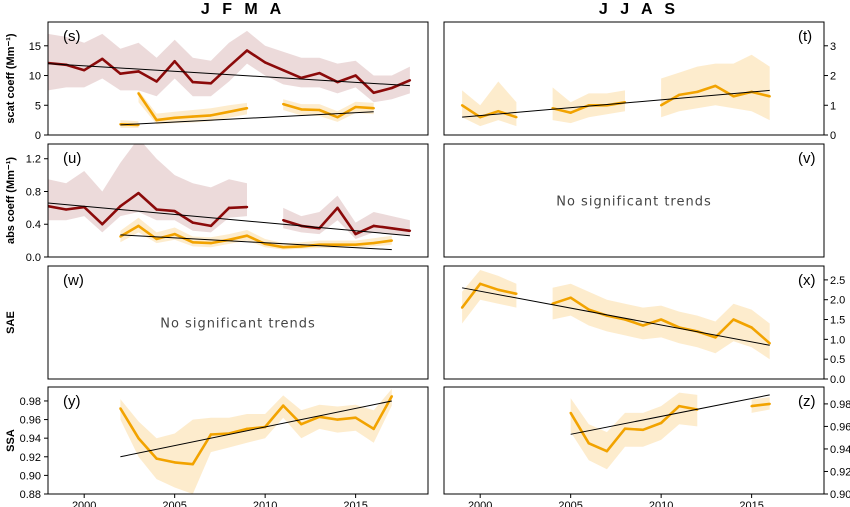 The image size is (850, 507). Describe the element at coordinates (807, 280) in the screenshot. I see `panel-label: (x)` at that location.